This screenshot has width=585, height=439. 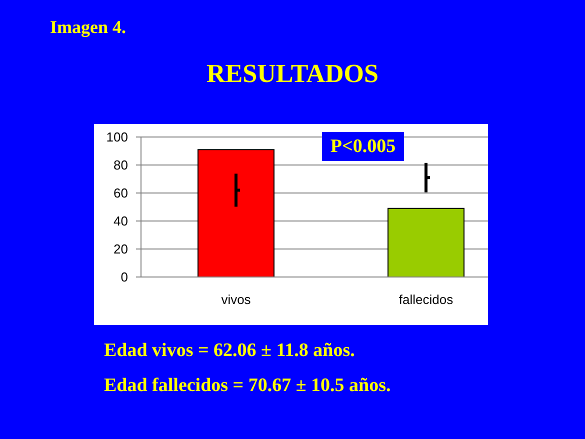 I want to click on y-tick-label: 40, so click(x=121, y=221).